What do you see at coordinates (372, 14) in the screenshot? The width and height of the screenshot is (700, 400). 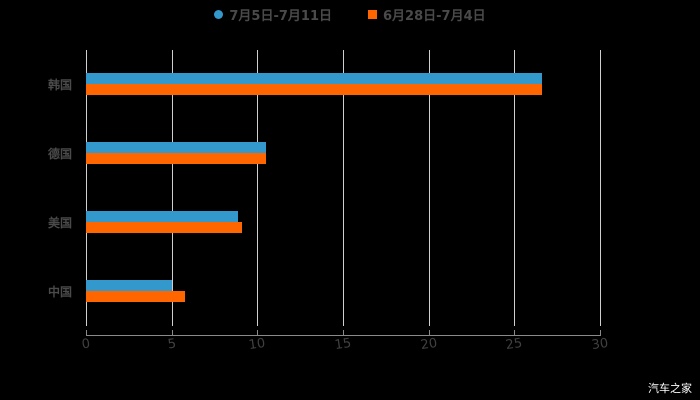 I see `legend-square-icon` at bounding box center [372, 14].